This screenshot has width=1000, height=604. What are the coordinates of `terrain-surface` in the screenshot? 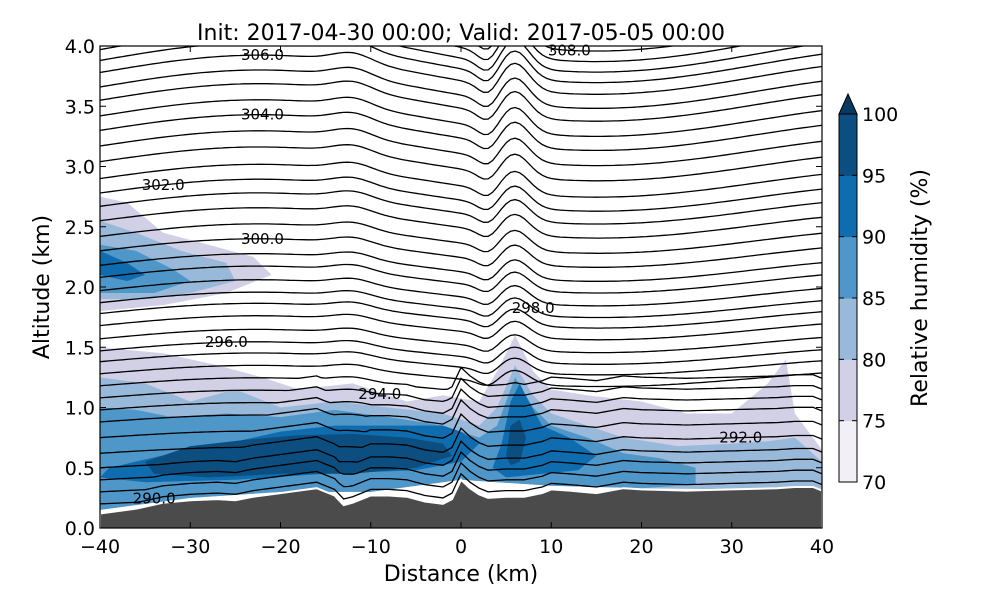 It's located at (461, 503).